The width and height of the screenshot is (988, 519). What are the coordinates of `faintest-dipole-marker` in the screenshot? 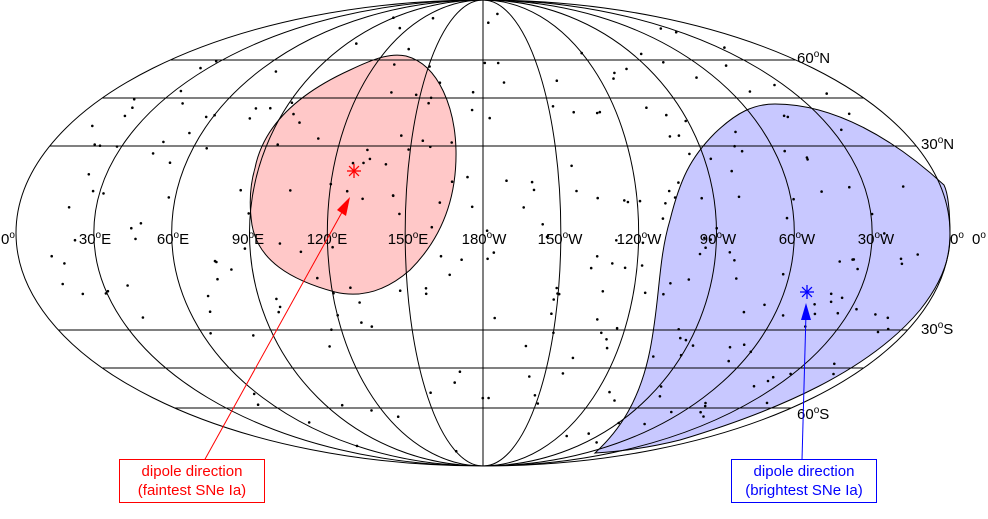 It's located at (354, 171).